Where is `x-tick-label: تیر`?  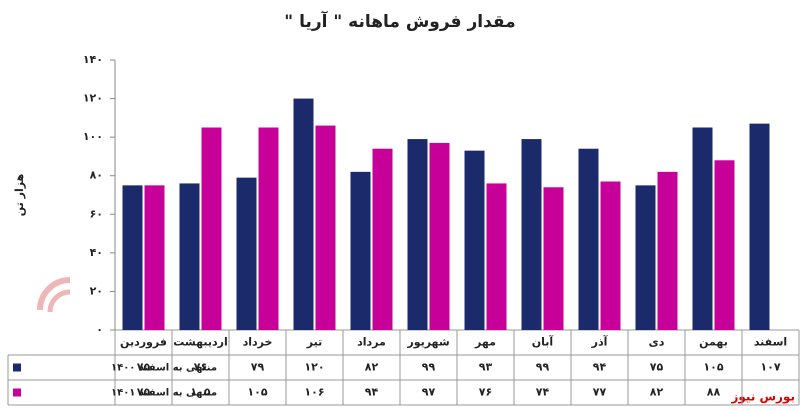 x-tick-label: تیر is located at coordinates (314, 342).